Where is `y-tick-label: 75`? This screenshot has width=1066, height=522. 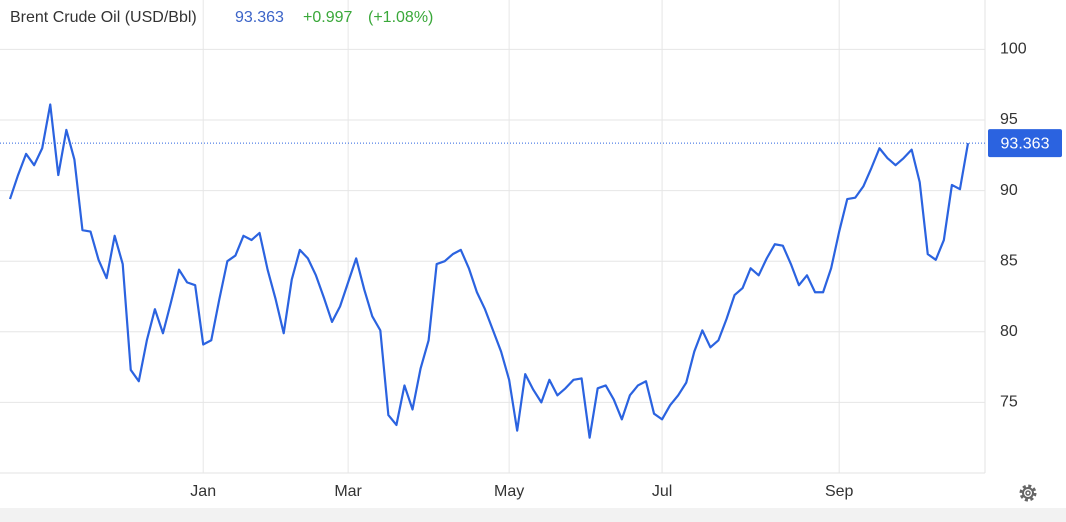
y-tick-label: 75 is located at coordinates (1009, 402).